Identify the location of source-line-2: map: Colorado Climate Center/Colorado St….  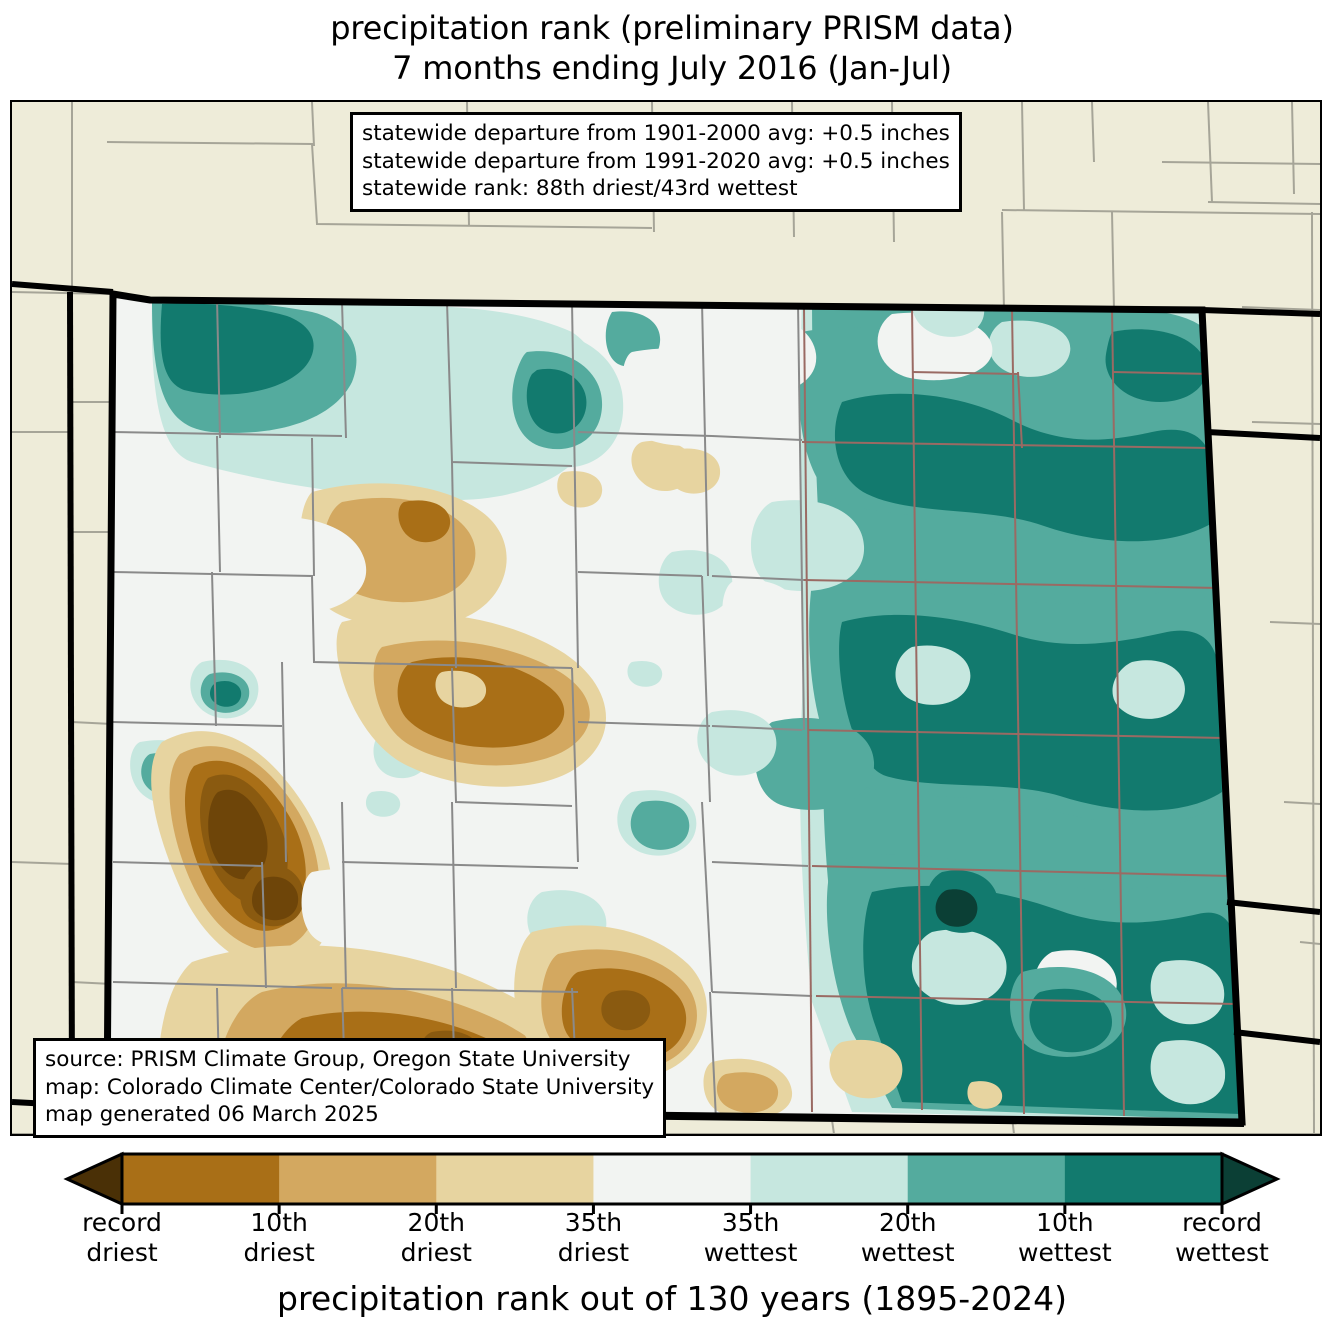
(350, 1087).